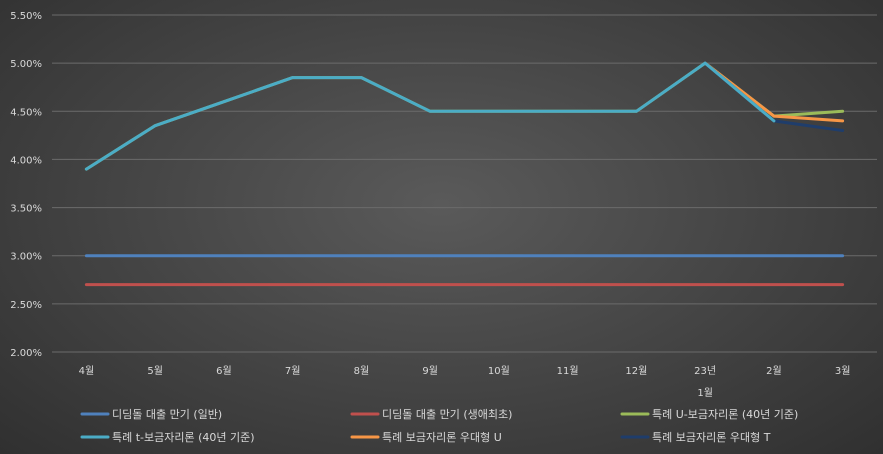 Image resolution: width=883 pixels, height=454 pixels. What do you see at coordinates (26, 353) in the screenshot?
I see `y-tick-label: 2.00%` at bounding box center [26, 353].